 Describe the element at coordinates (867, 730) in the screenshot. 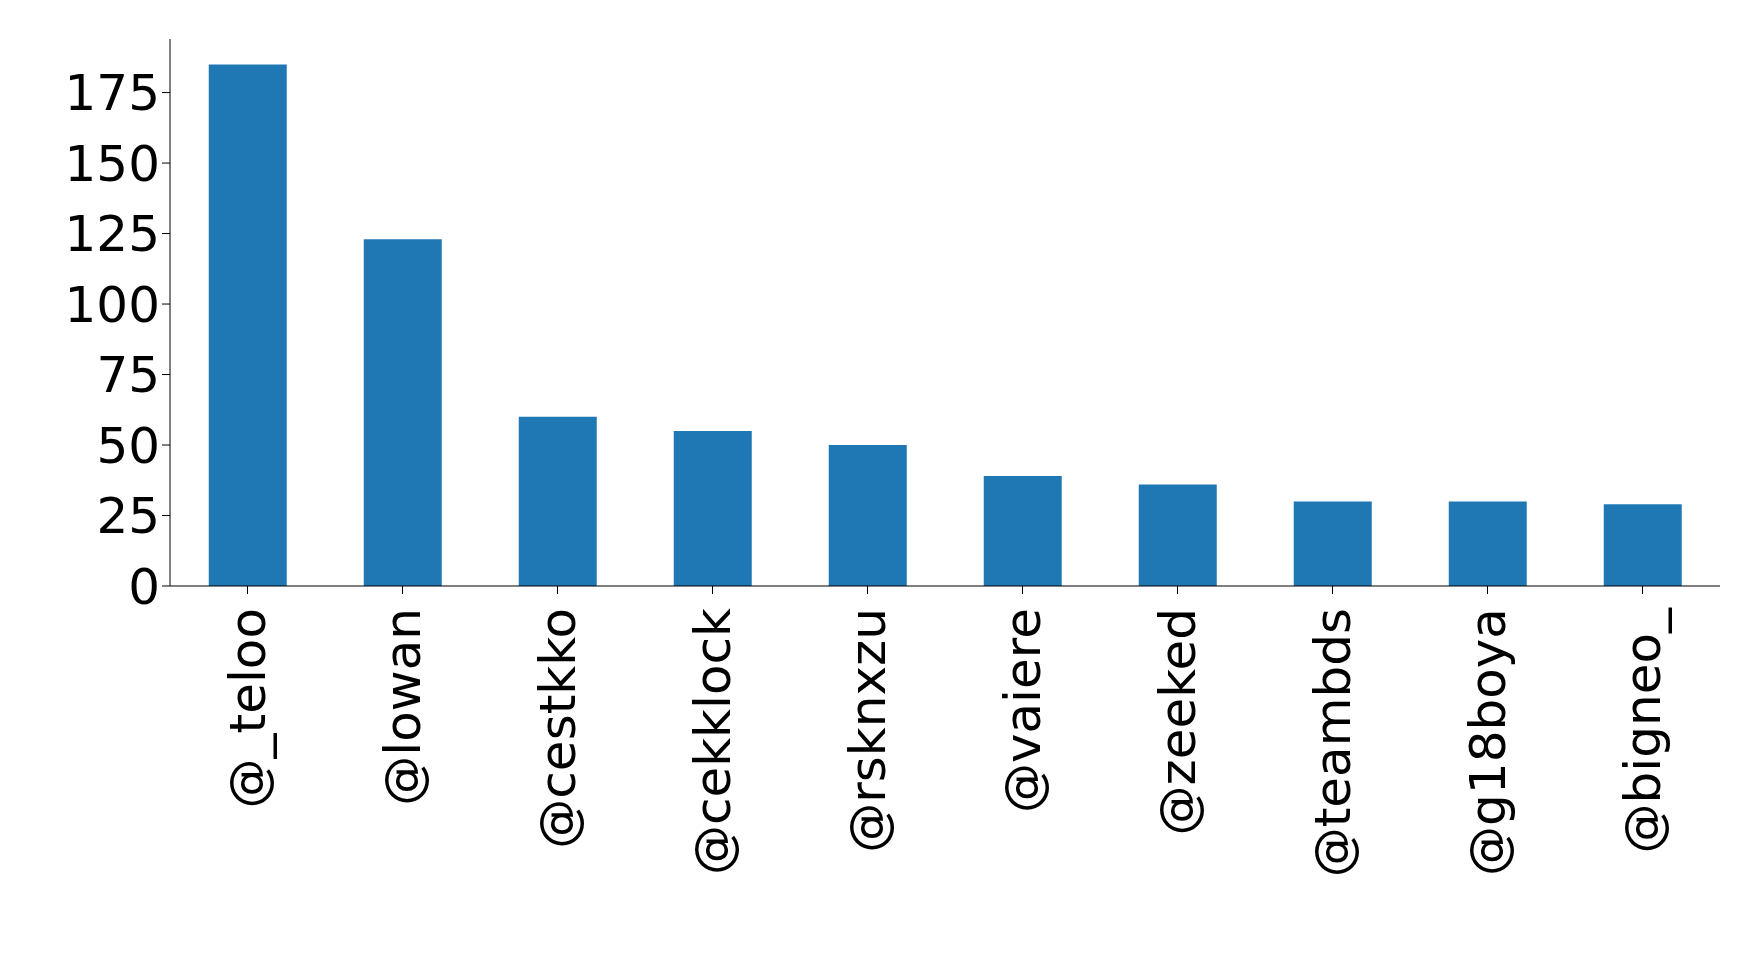

I see `x-tick-label: @rsknxzu` at that location.